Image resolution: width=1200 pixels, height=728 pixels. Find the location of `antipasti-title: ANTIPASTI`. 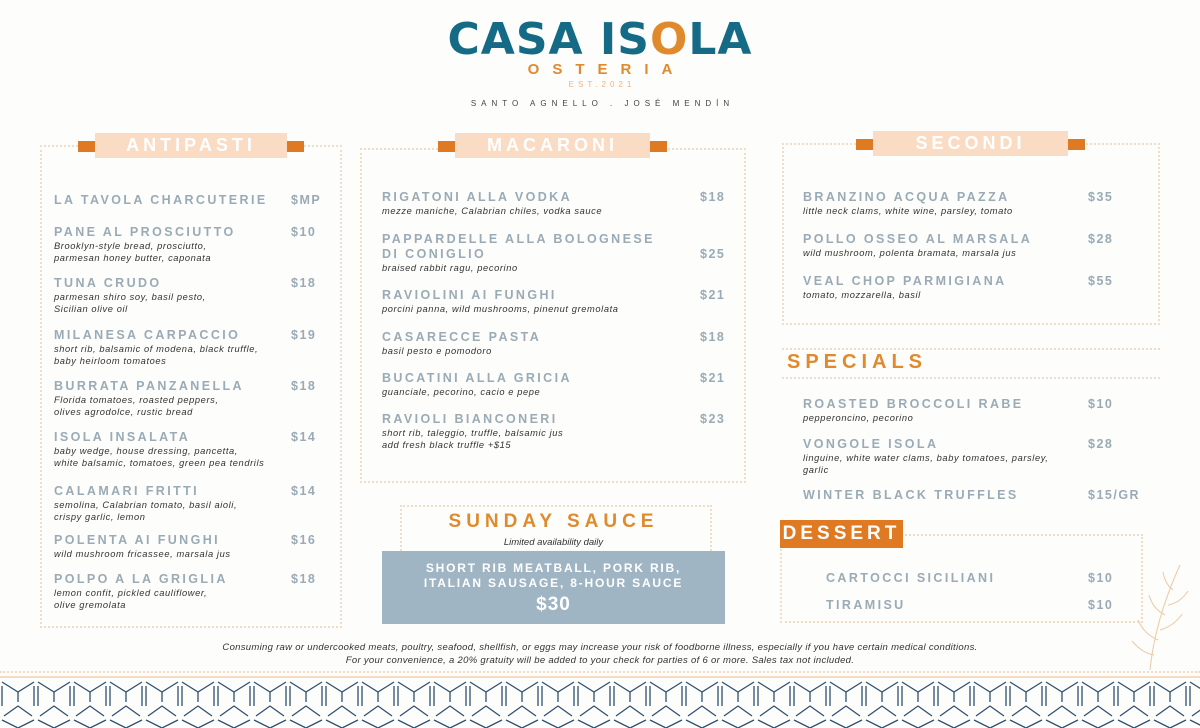

antipasti-title: ANTIPASTI is located at coordinates (191, 145).